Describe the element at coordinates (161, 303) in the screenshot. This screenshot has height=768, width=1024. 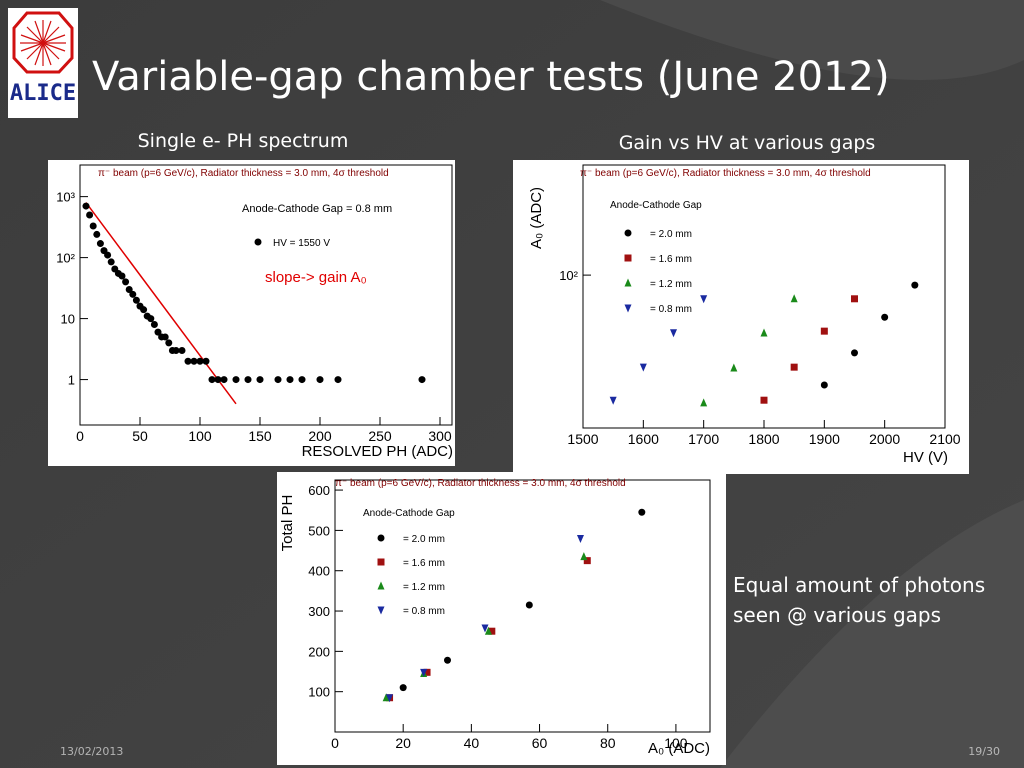
I see `fit-line` at that location.